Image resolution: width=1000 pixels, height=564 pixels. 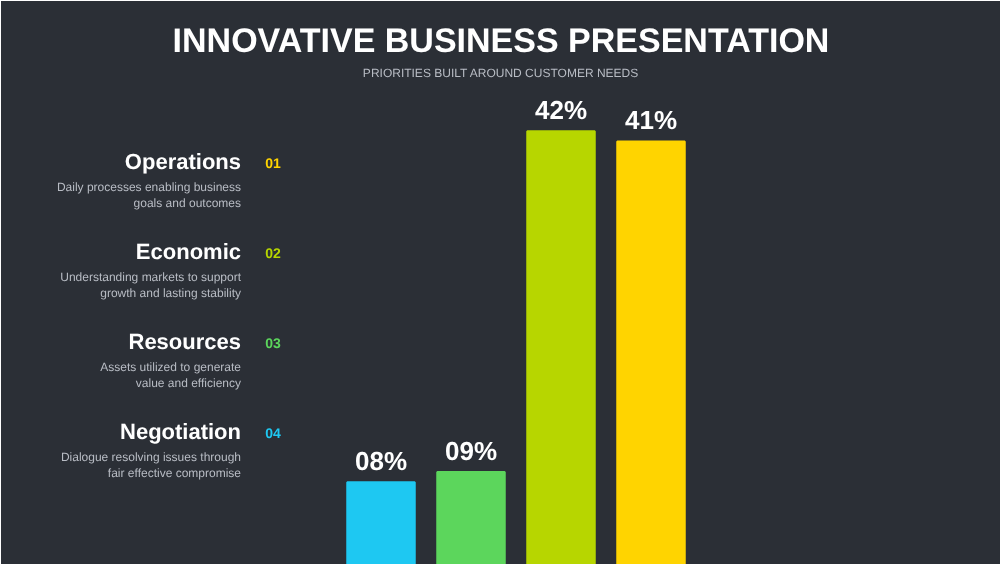 I want to click on text: Resources, so click(x=185, y=343).